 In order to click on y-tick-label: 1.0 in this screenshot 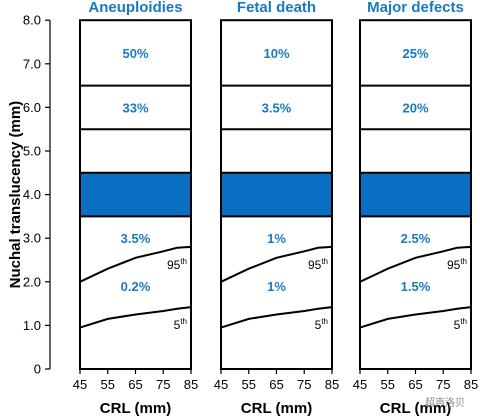, I will do `click(32, 325)`.